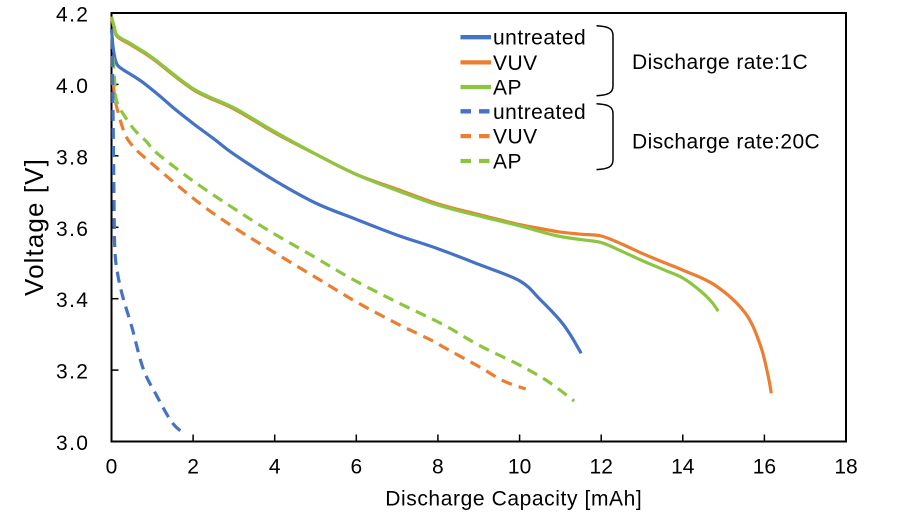  Describe the element at coordinates (72, 15) in the screenshot. I see `svg-text: 4.2` at that location.